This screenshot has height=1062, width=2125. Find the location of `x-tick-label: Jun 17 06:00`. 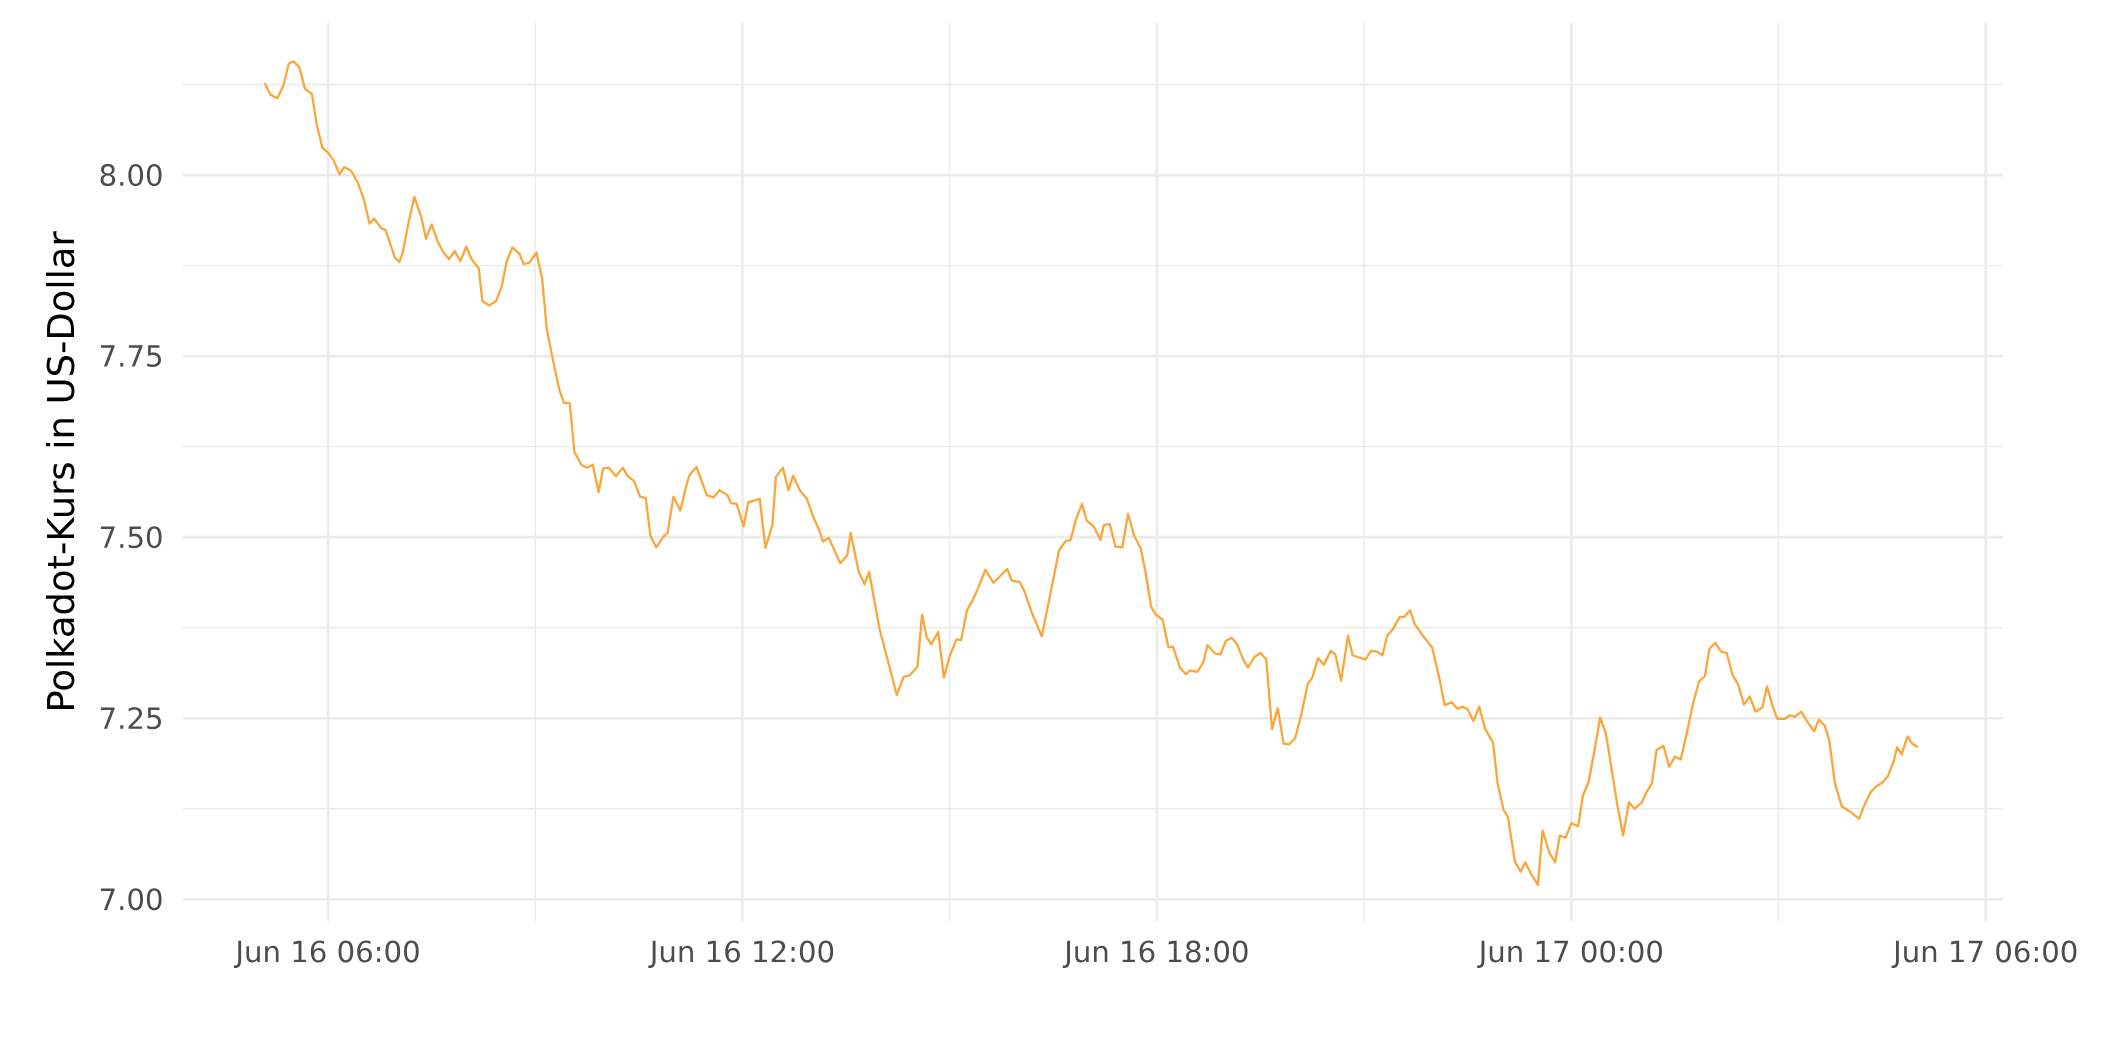

x-tick-label: Jun 17 06:00 is located at coordinates (1984, 954).